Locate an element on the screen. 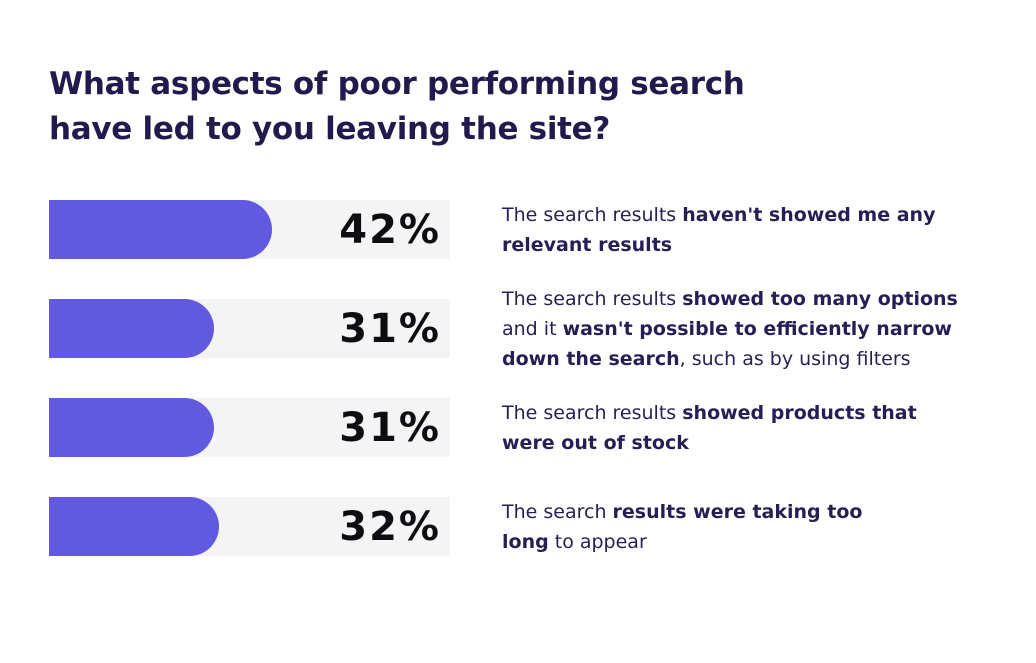 This screenshot has height=663, width=1036. description-text: and it is located at coordinates (532, 328).